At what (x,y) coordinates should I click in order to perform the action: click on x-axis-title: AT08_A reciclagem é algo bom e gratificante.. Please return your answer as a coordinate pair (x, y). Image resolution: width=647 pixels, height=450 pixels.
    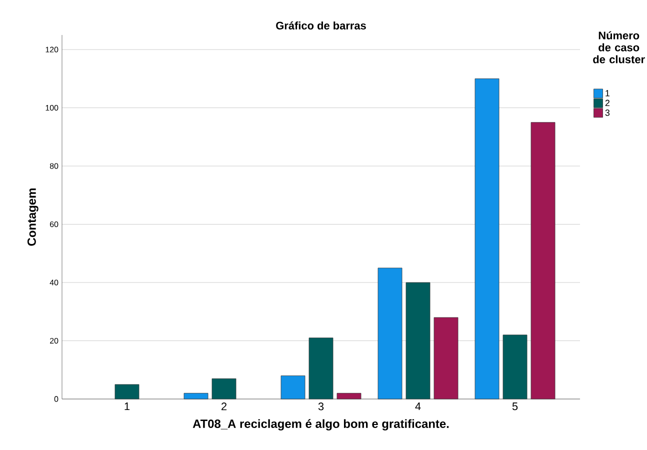
    Looking at the image, I should click on (320, 424).